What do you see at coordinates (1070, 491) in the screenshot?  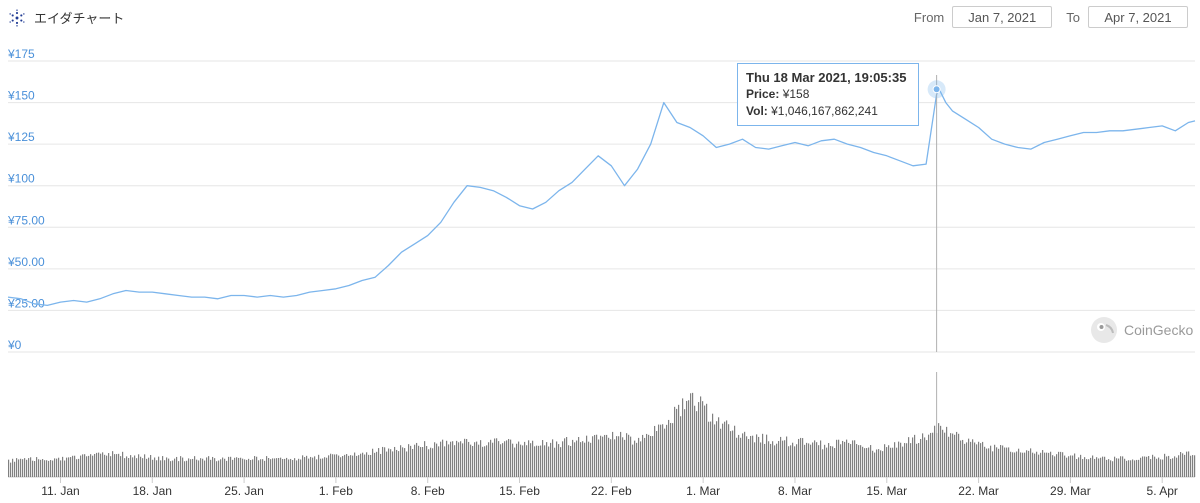 I see `x-tick-label: 29. Mar` at bounding box center [1070, 491].